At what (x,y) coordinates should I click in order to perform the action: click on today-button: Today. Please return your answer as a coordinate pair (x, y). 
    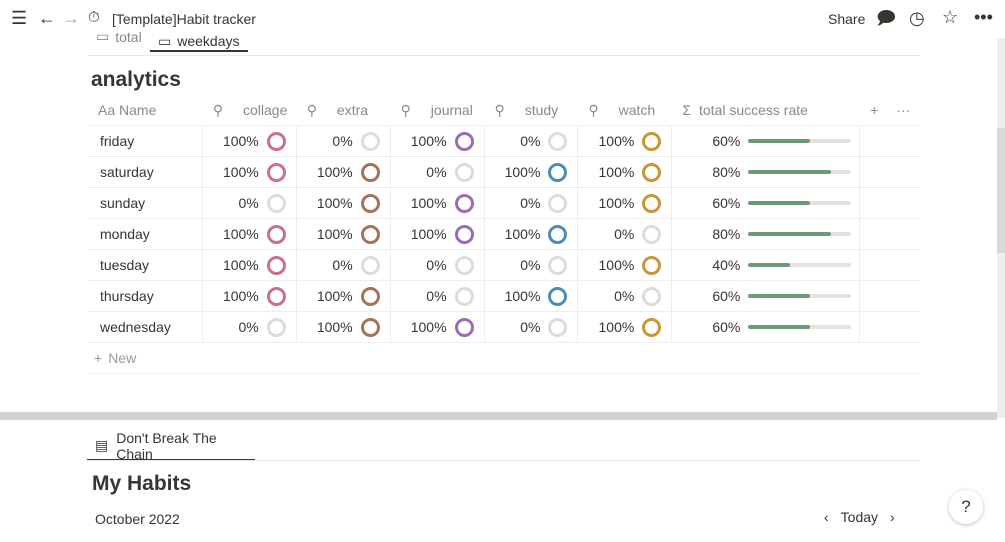
    Looking at the image, I should click on (859, 517).